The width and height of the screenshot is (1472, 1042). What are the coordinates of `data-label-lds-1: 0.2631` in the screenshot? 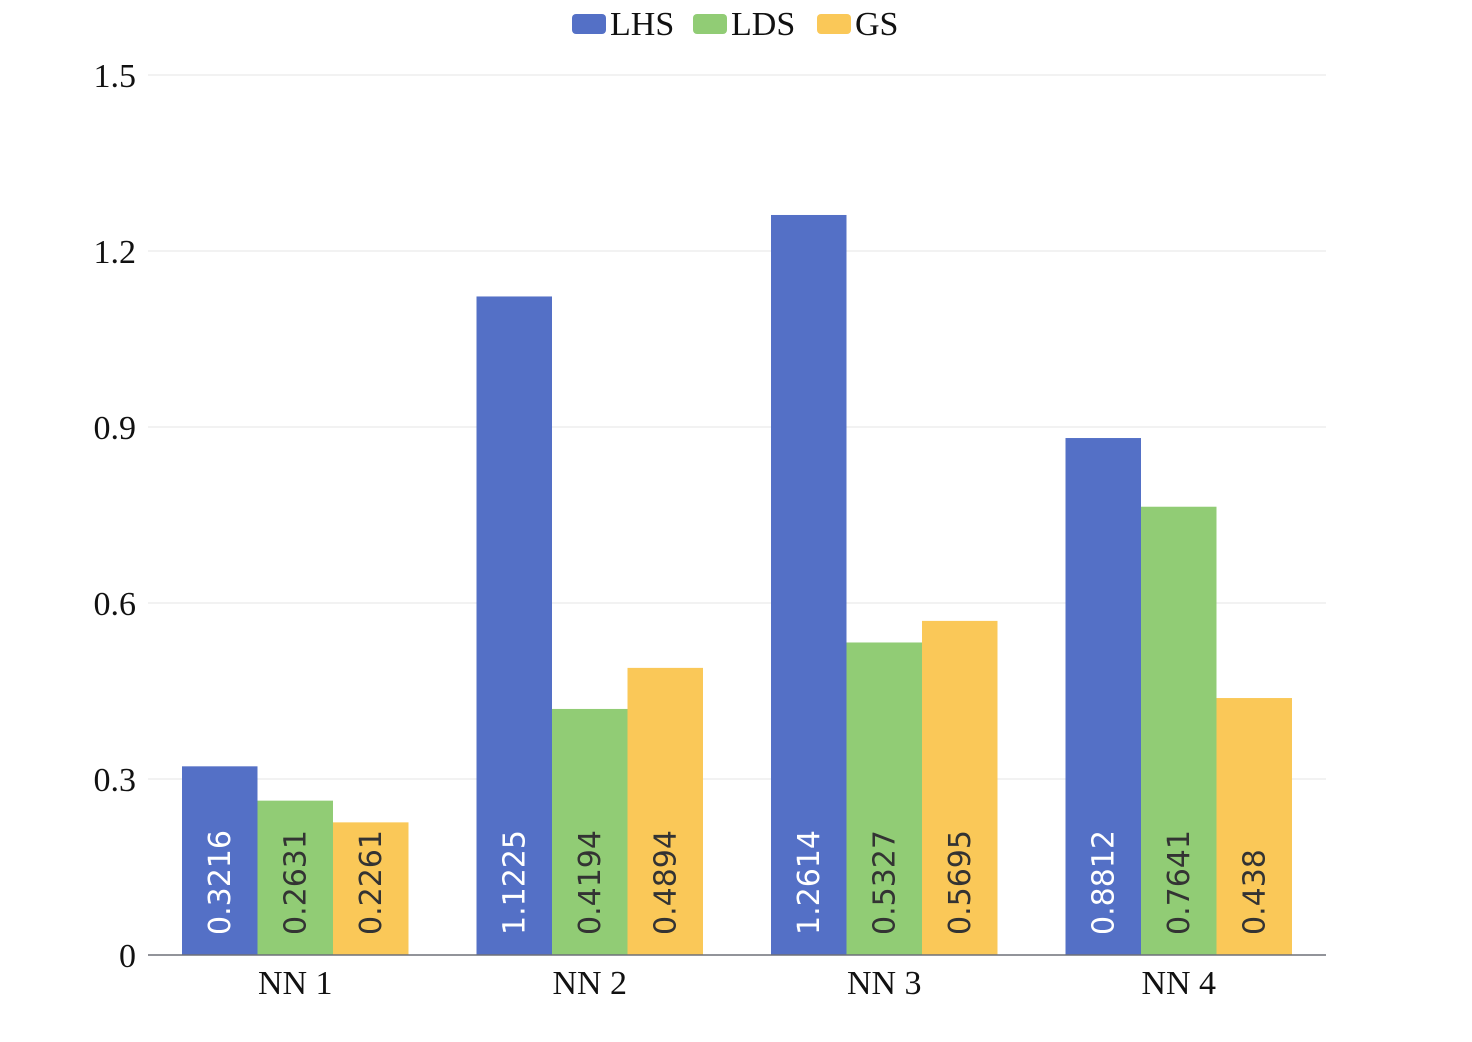 It's located at (295, 882).